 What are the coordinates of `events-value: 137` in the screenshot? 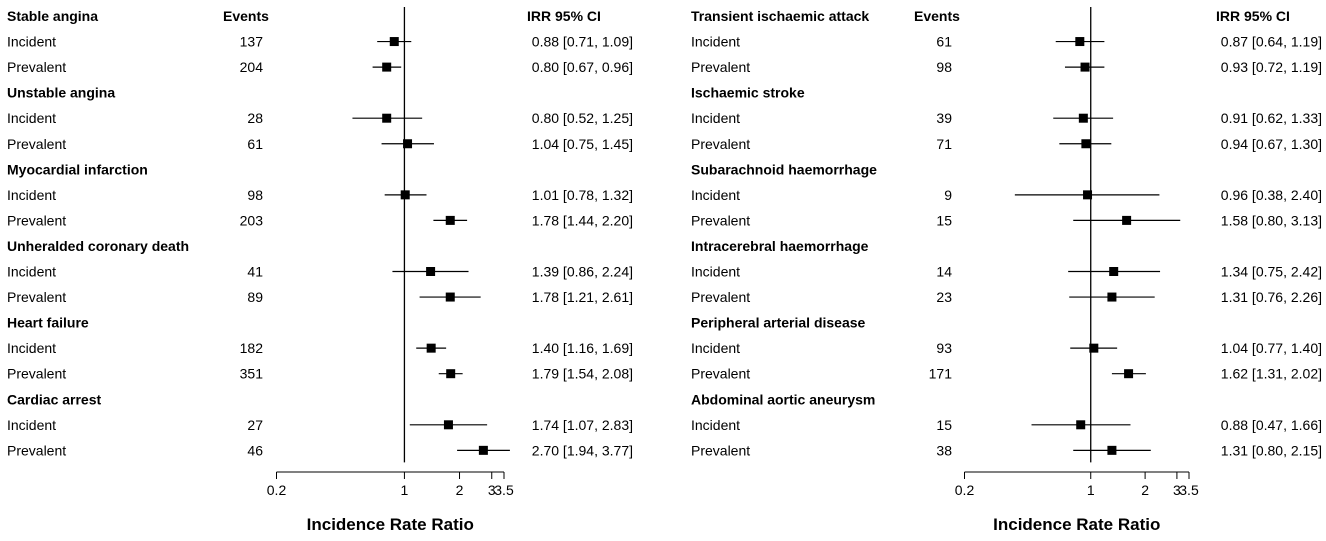 It's located at (252, 42).